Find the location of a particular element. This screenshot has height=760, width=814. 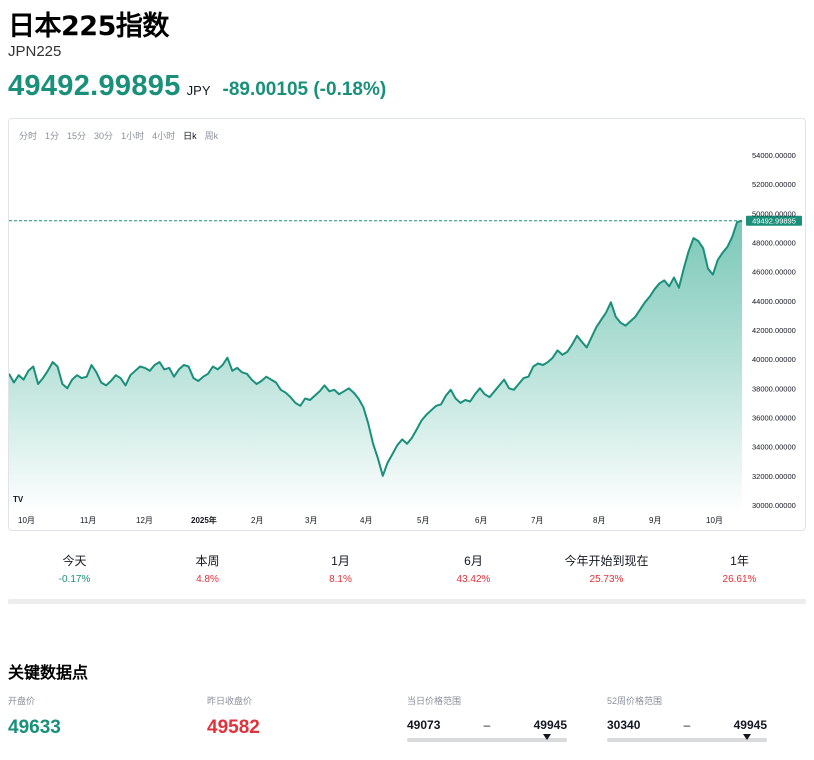

x-tick-label: 9月 is located at coordinates (655, 520).